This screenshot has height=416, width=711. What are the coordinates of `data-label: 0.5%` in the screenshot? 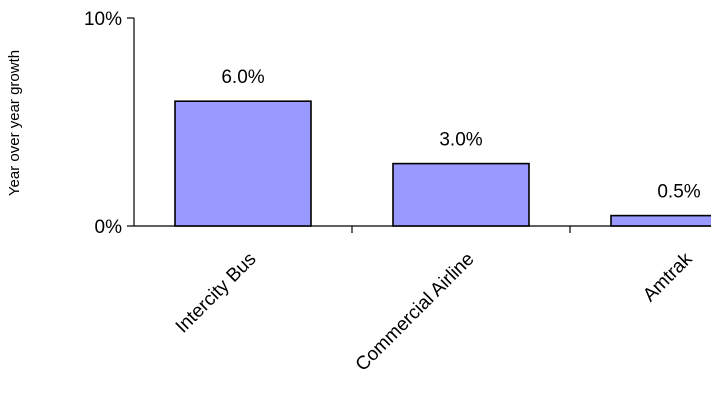 It's located at (678, 192).